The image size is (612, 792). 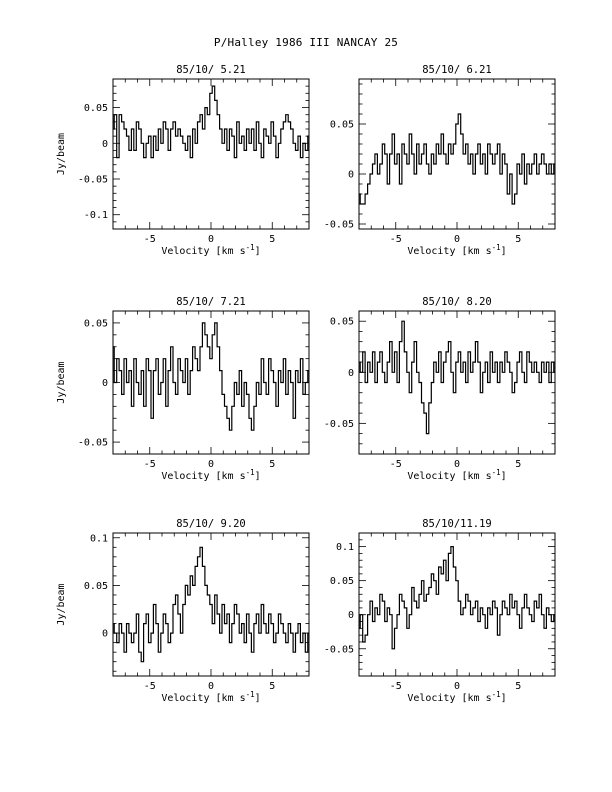 What do you see at coordinates (211, 302) in the screenshot?
I see `panel-title: 85/10/ 7.21` at bounding box center [211, 302].